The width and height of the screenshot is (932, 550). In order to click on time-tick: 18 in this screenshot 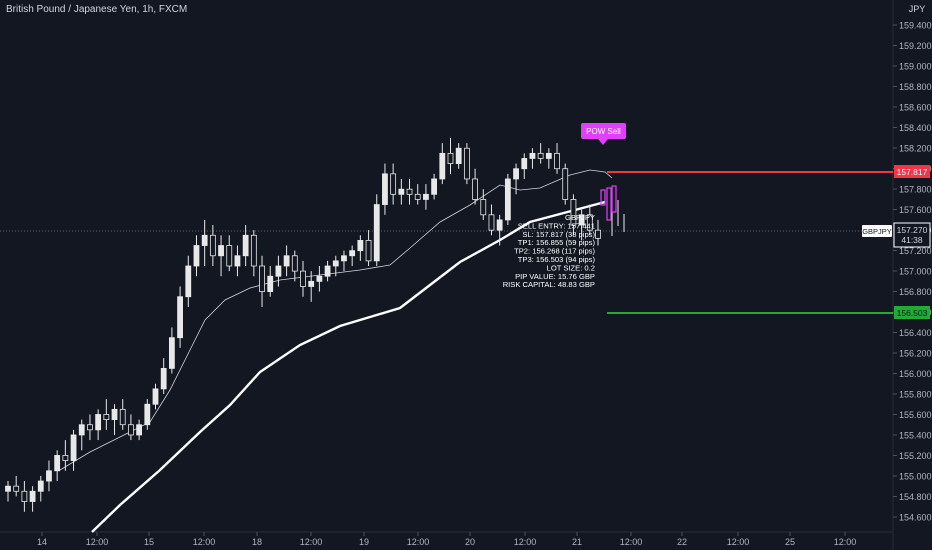, I will do `click(257, 539)`.